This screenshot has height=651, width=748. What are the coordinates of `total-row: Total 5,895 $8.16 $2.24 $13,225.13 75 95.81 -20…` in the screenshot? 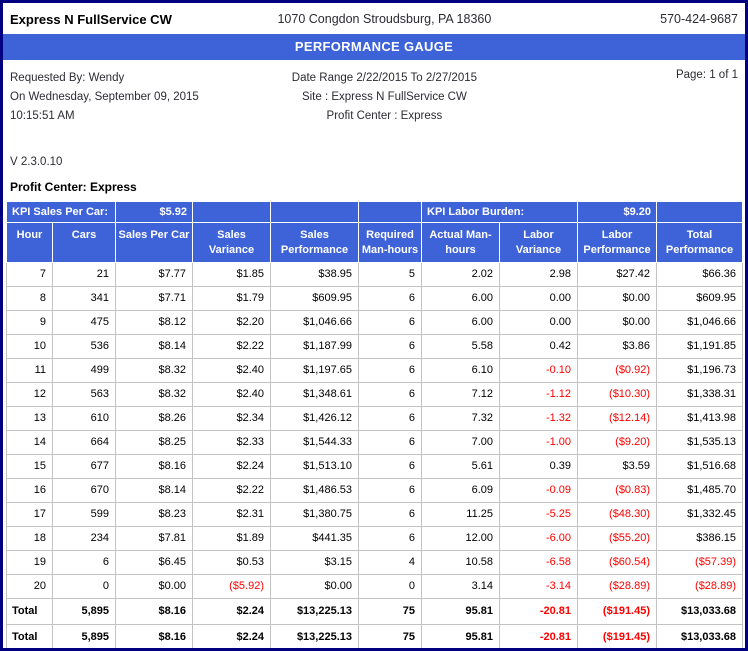 It's located at (375, 611).